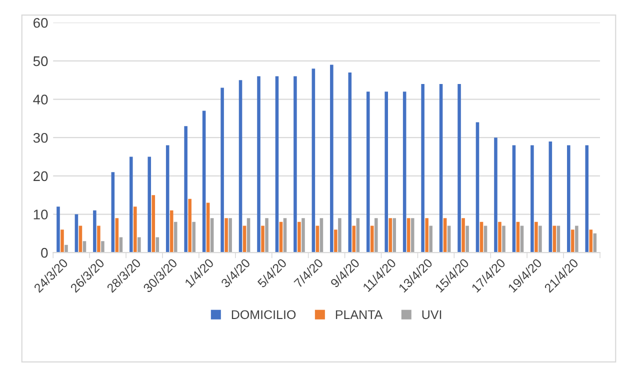 The height and width of the screenshot is (377, 625). I want to click on y-tick-label: 20, so click(41, 176).